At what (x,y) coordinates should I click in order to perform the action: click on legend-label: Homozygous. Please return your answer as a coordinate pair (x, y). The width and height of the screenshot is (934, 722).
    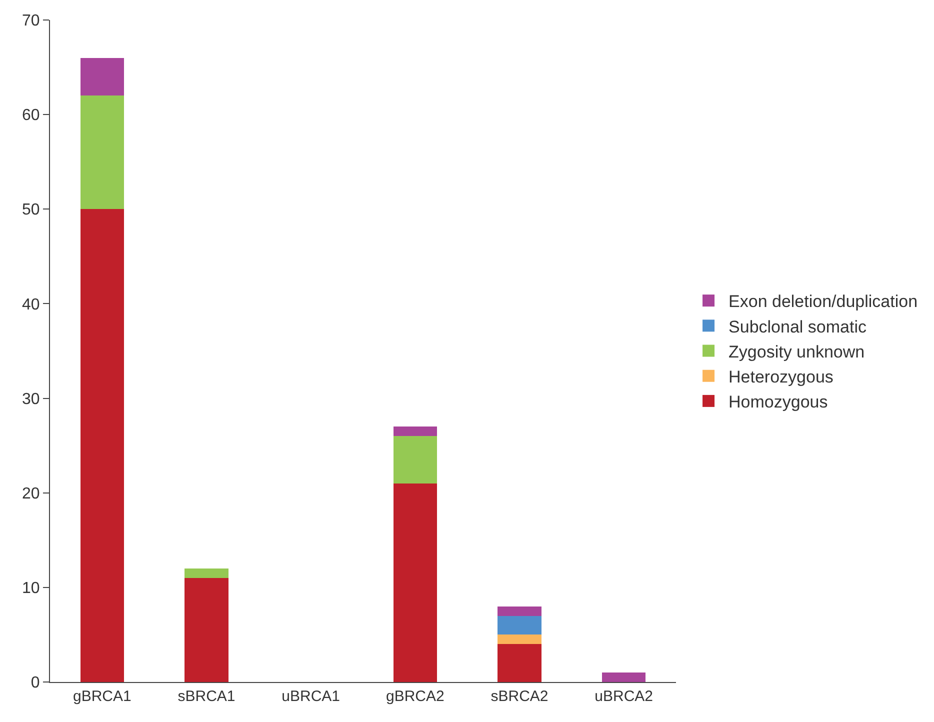
    Looking at the image, I should click on (778, 402).